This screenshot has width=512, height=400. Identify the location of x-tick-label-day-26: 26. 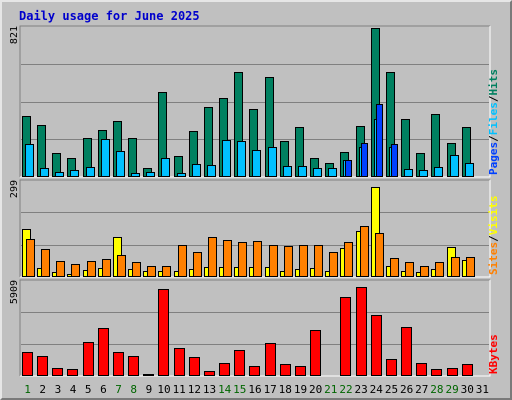
(406, 389).